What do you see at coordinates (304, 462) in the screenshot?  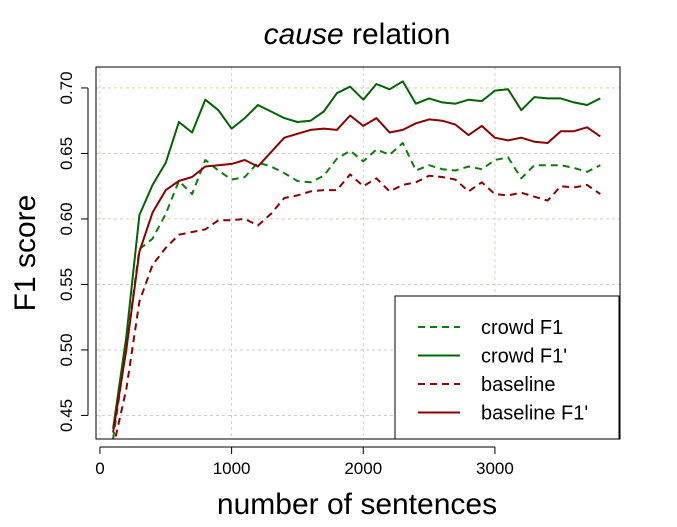 I see `x-axis: 0 1000 2000 3000` at bounding box center [304, 462].